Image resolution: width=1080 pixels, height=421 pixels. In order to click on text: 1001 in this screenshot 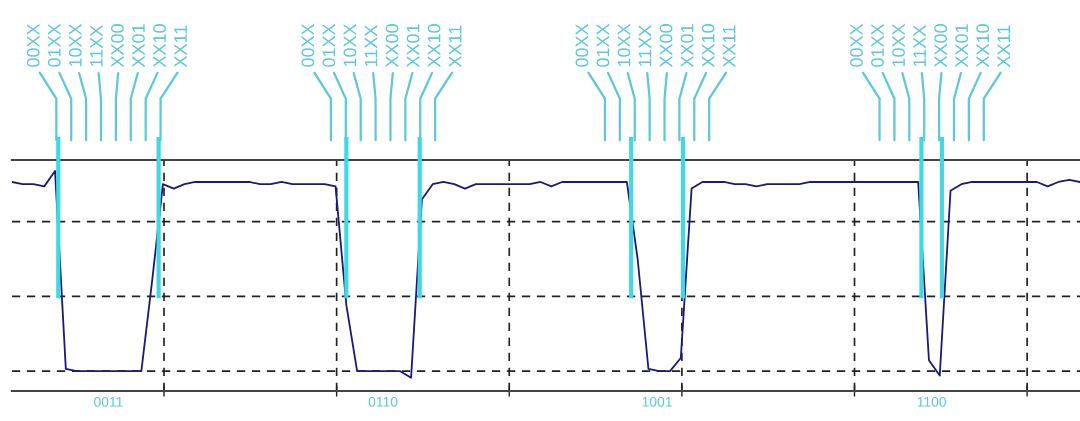, I will do `click(657, 401)`.